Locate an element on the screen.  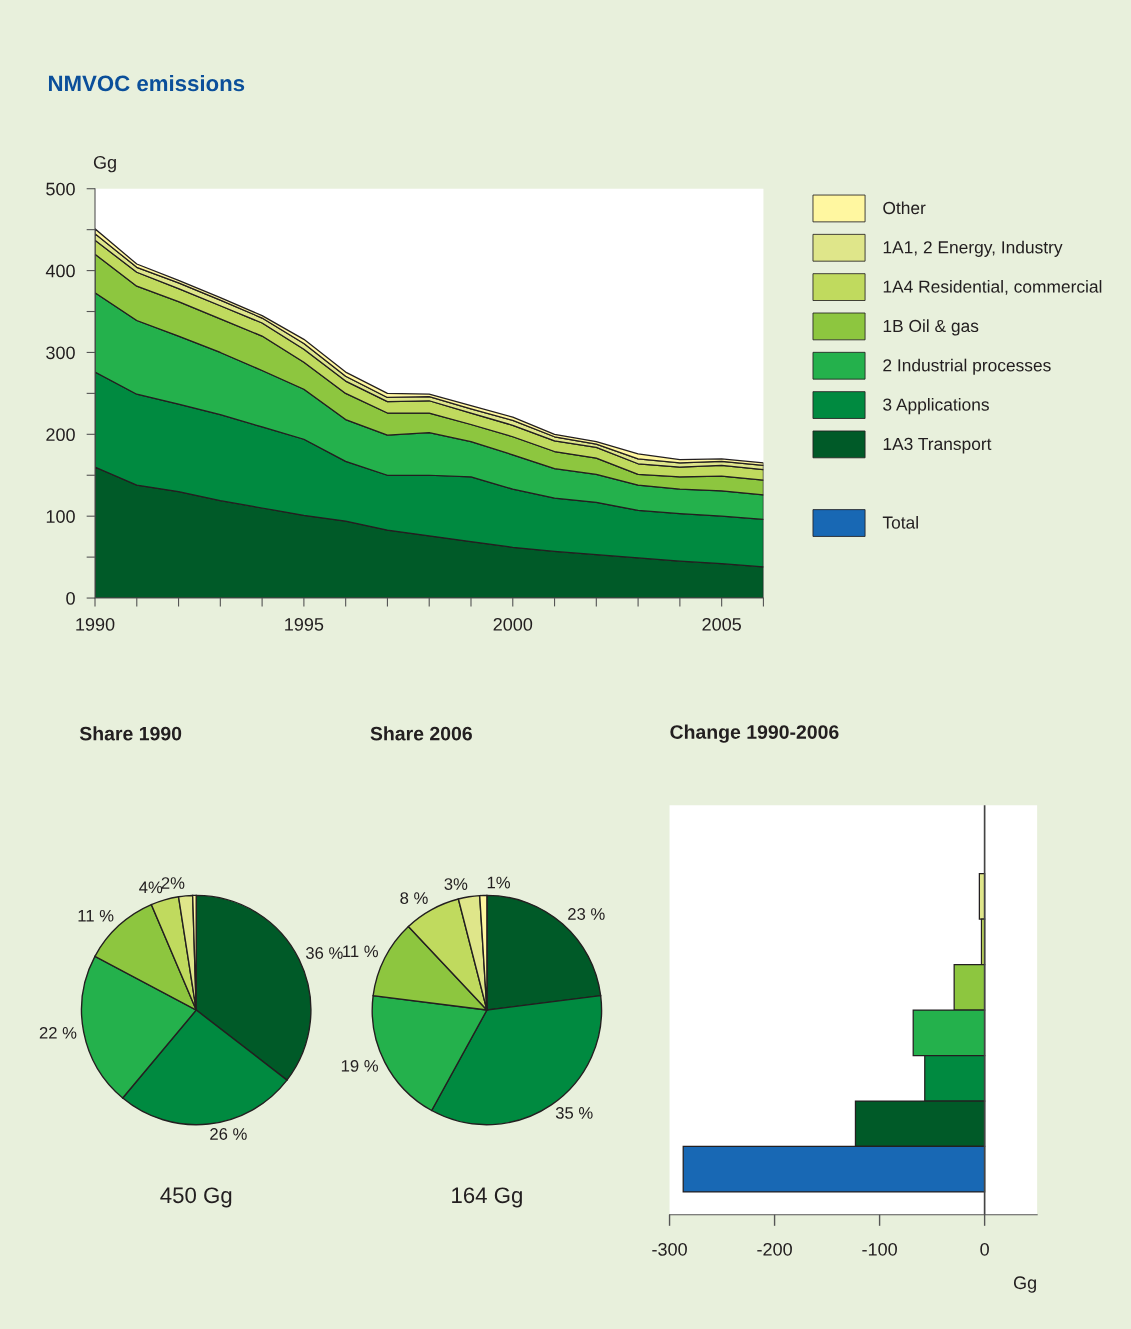
legend-label: 1A1, 2 Energy, Industry is located at coordinates (973, 248).